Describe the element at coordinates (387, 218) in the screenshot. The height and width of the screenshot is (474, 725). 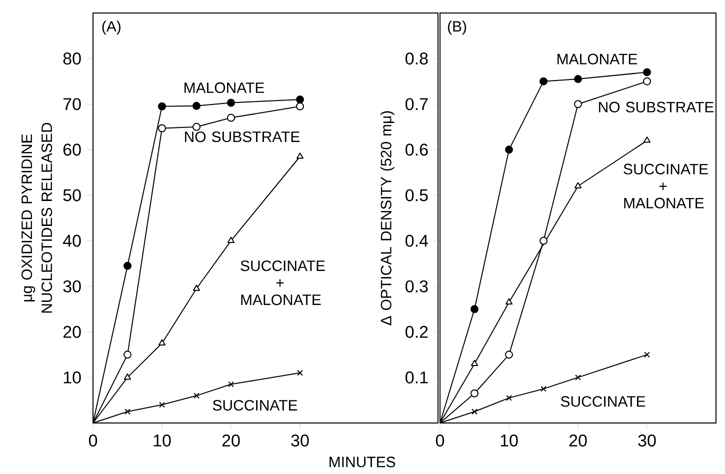
I see `y-axis-title: Δ OPTICAL DENSITY (520 mμ)` at that location.